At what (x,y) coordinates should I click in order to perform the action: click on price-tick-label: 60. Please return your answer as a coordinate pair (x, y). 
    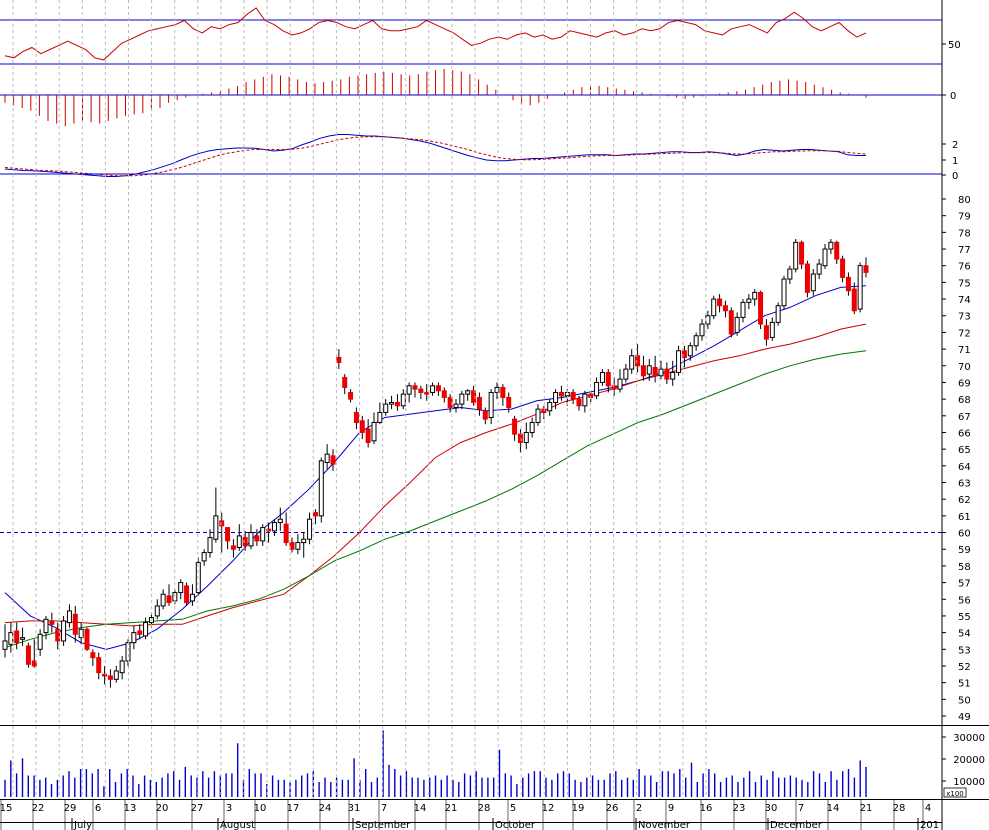
    Looking at the image, I should click on (964, 534).